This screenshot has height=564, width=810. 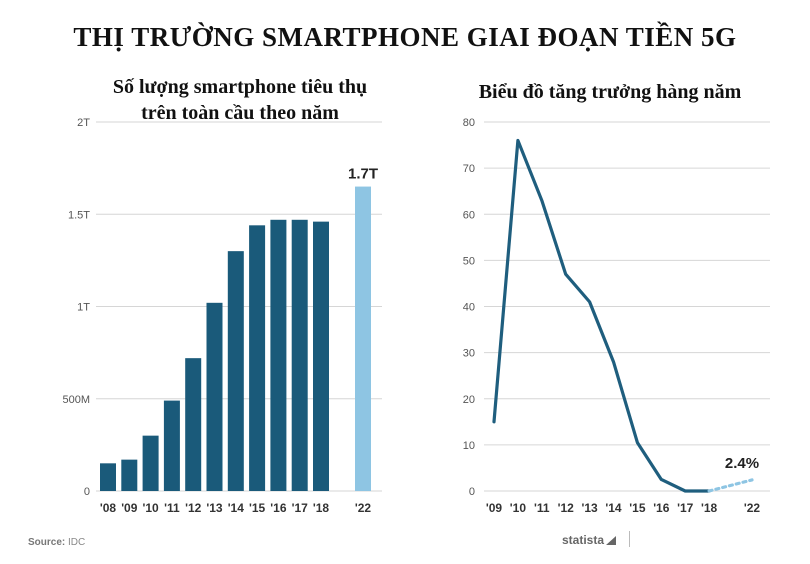 What do you see at coordinates (76, 400) in the screenshot?
I see `bar-y-tick-label: 500M` at bounding box center [76, 400].